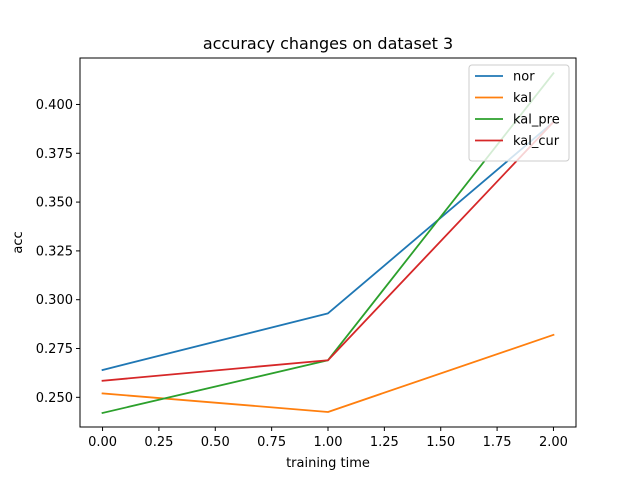 The width and height of the screenshot is (640, 480). I want to click on x-tick-label: 0.75, so click(271, 442).